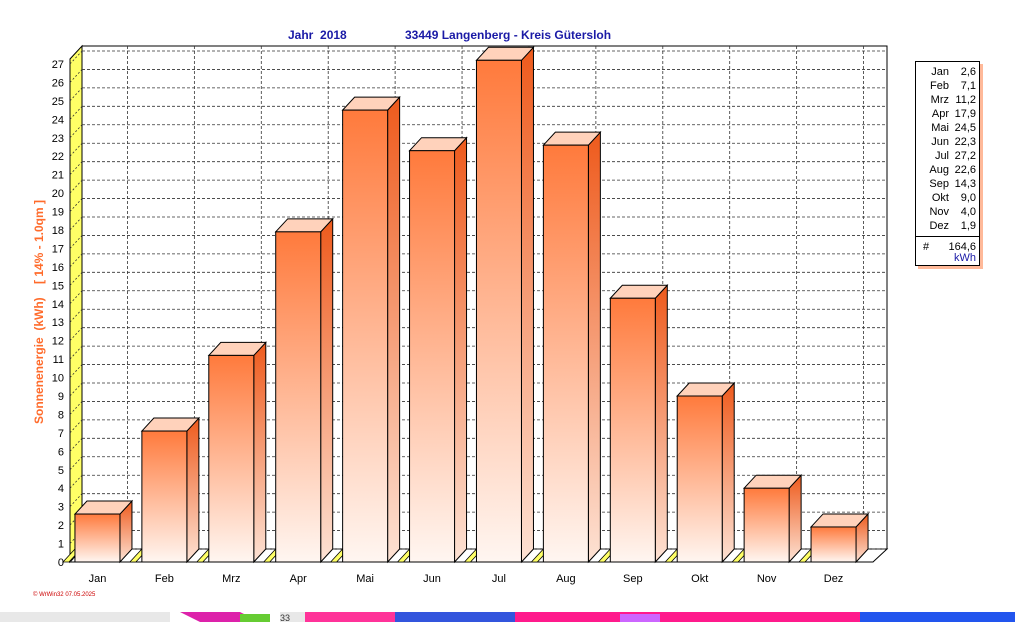 The image size is (1015, 622). I want to click on y-tick-label: 27, so click(58, 65).